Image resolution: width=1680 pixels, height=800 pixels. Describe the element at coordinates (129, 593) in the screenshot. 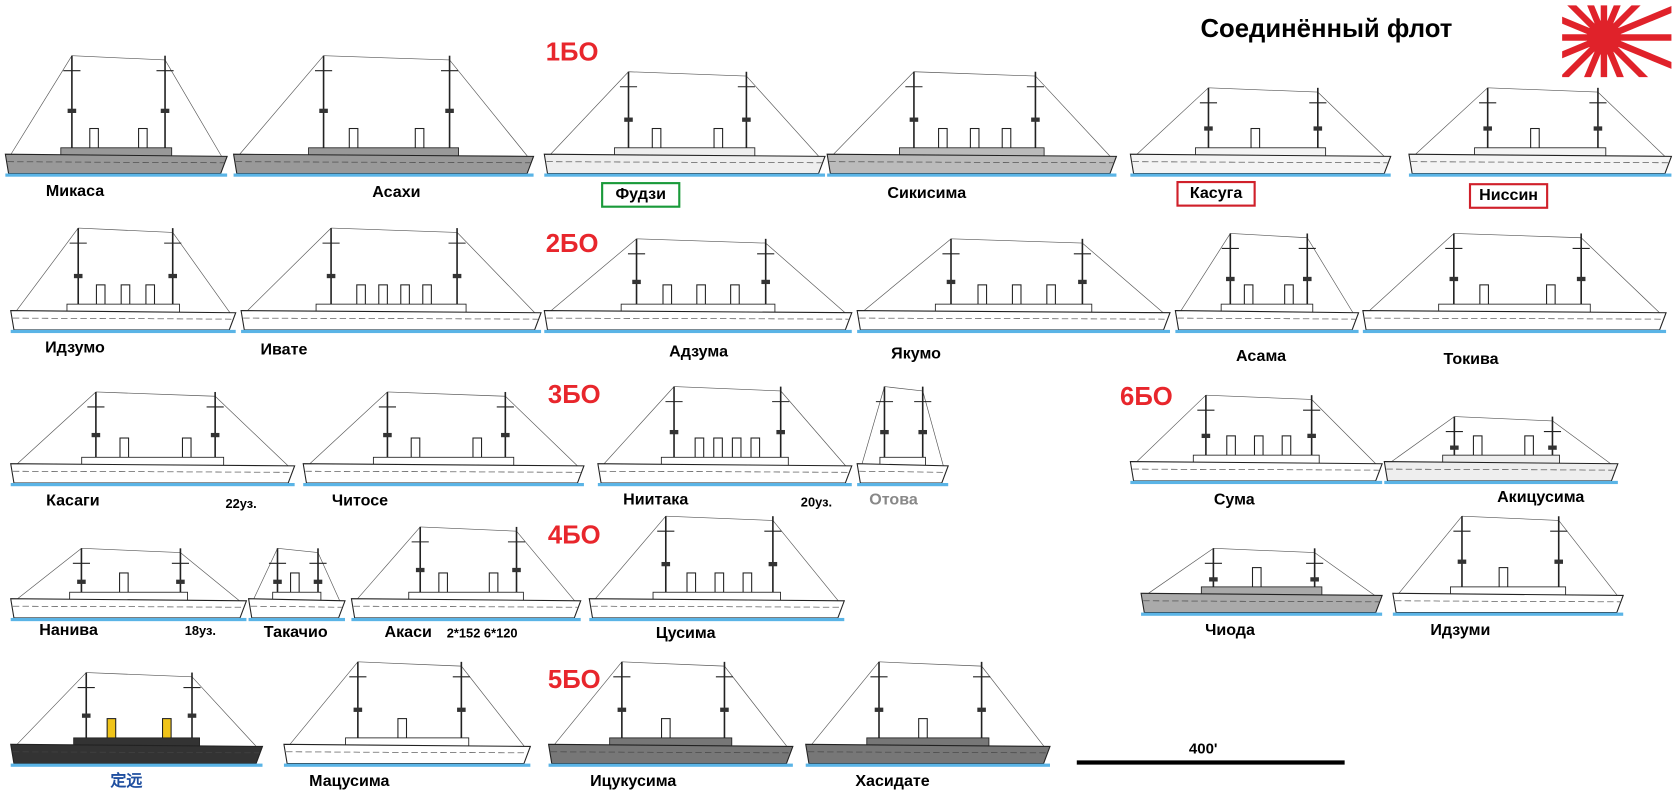

I see `ship: Нанива 18уз.` at that location.